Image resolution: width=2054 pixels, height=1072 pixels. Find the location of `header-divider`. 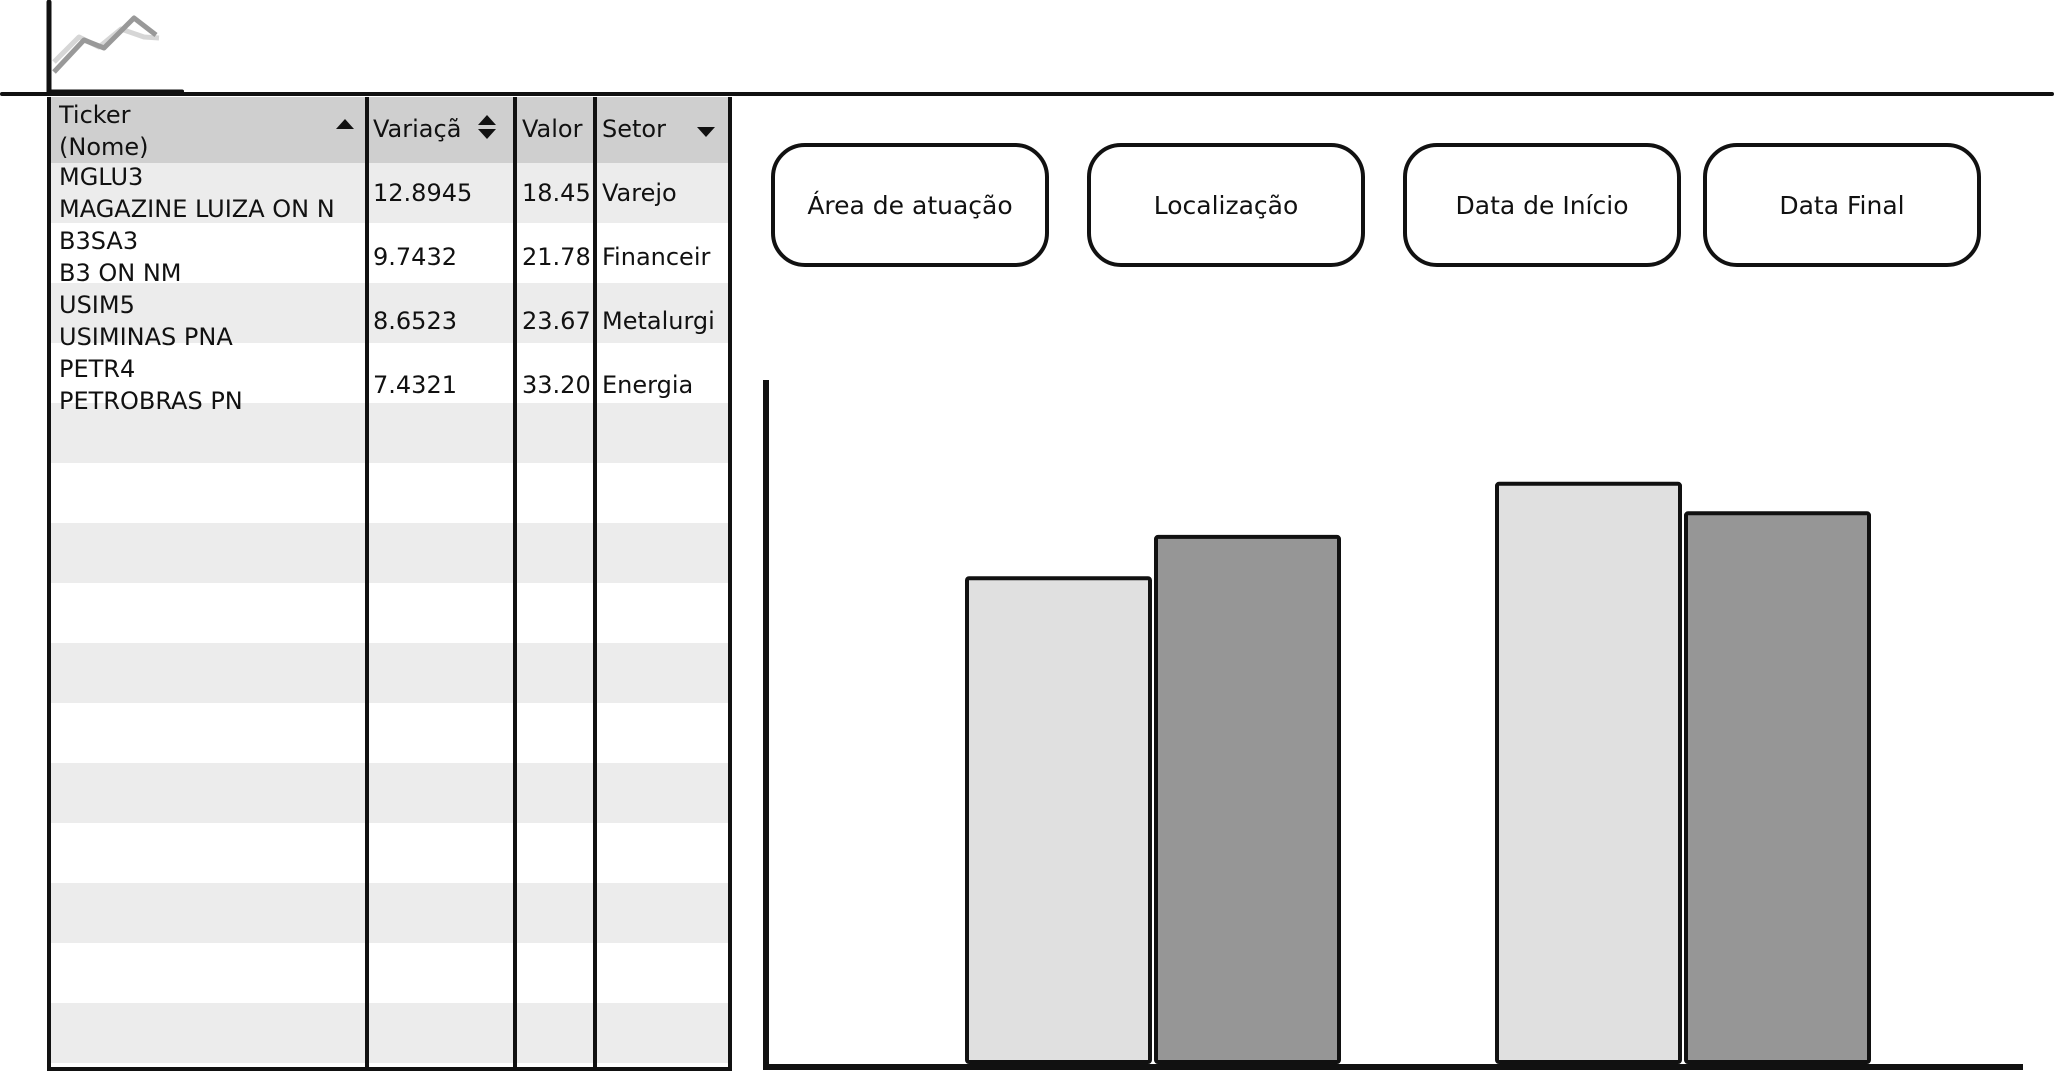

header-divider is located at coordinates (1027, 94).